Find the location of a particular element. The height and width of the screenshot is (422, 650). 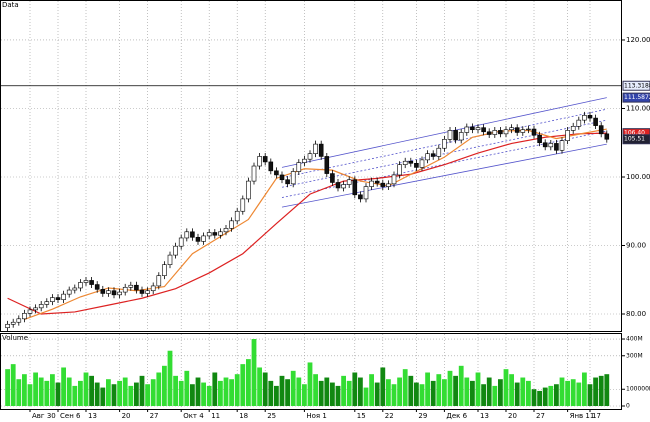

y-tick-label: 110.00 is located at coordinates (638, 108).